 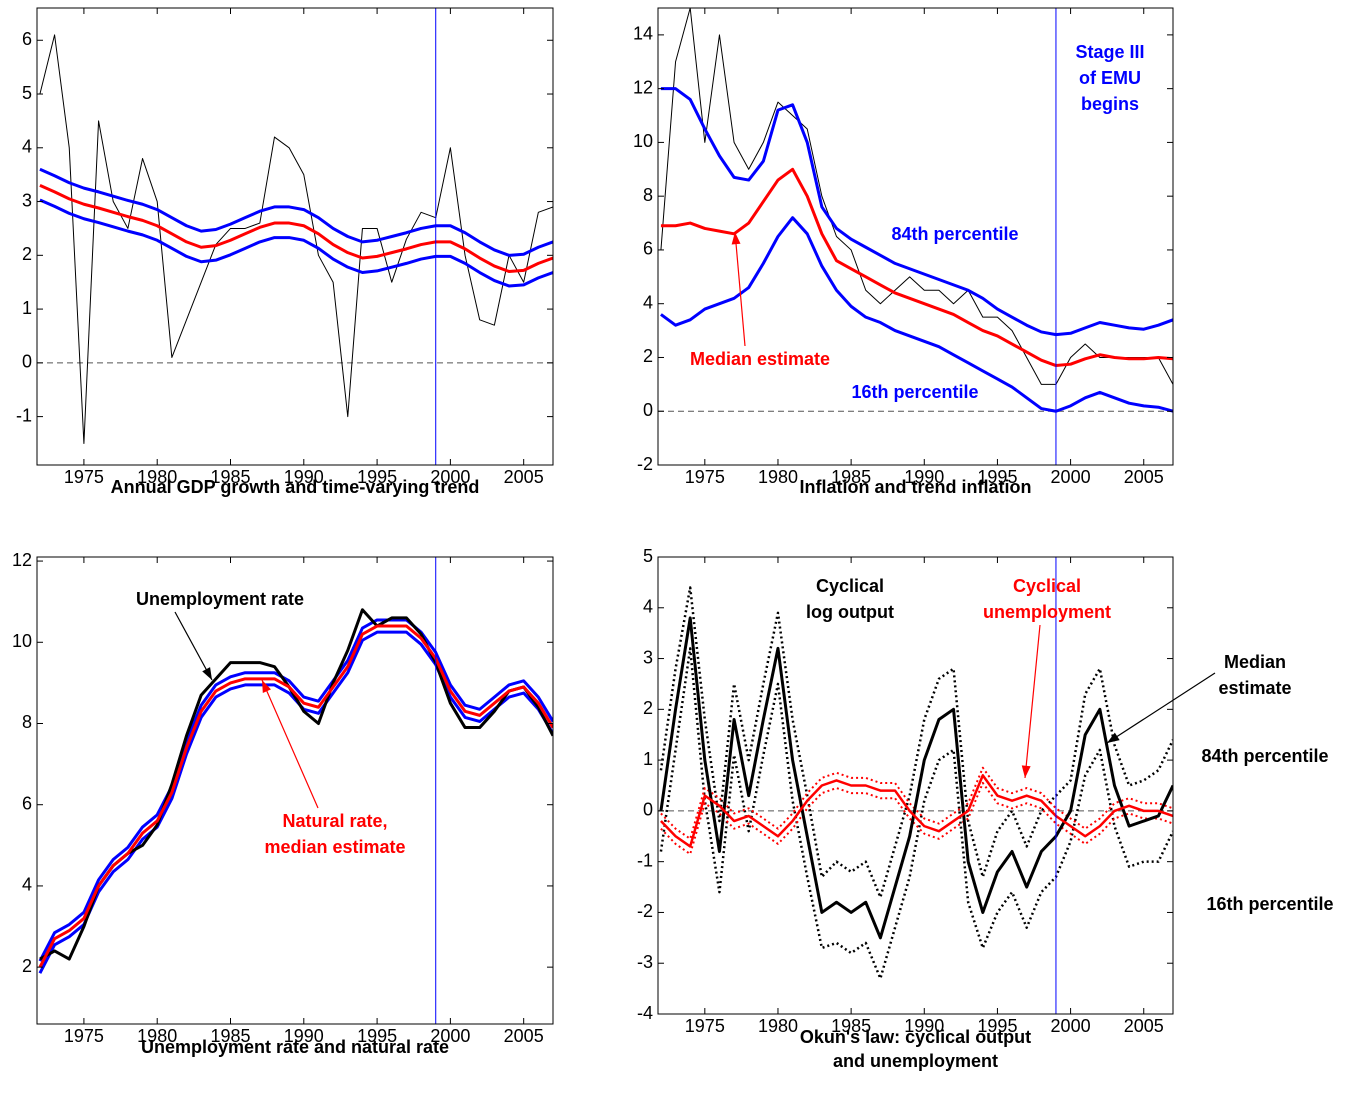 I want to click on annotation: Stage III, so click(x=1109, y=52).